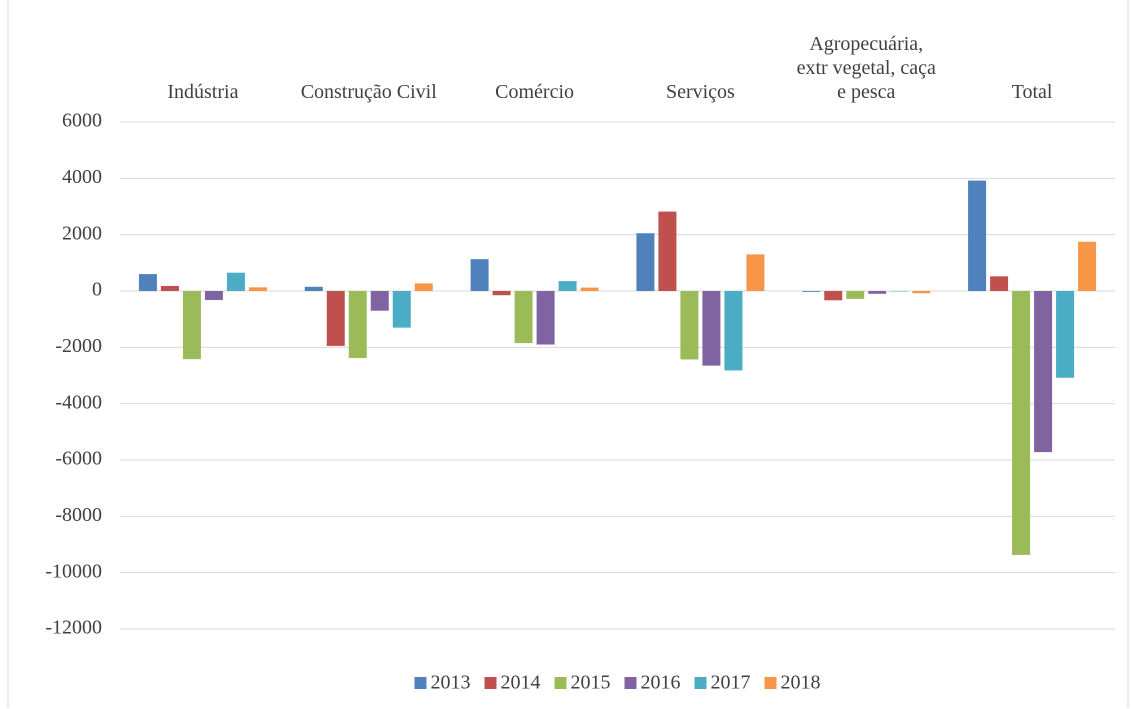 Image resolution: width=1131 pixels, height=709 pixels. What do you see at coordinates (801, 683) in the screenshot?
I see `legend-label: 2018` at bounding box center [801, 683].